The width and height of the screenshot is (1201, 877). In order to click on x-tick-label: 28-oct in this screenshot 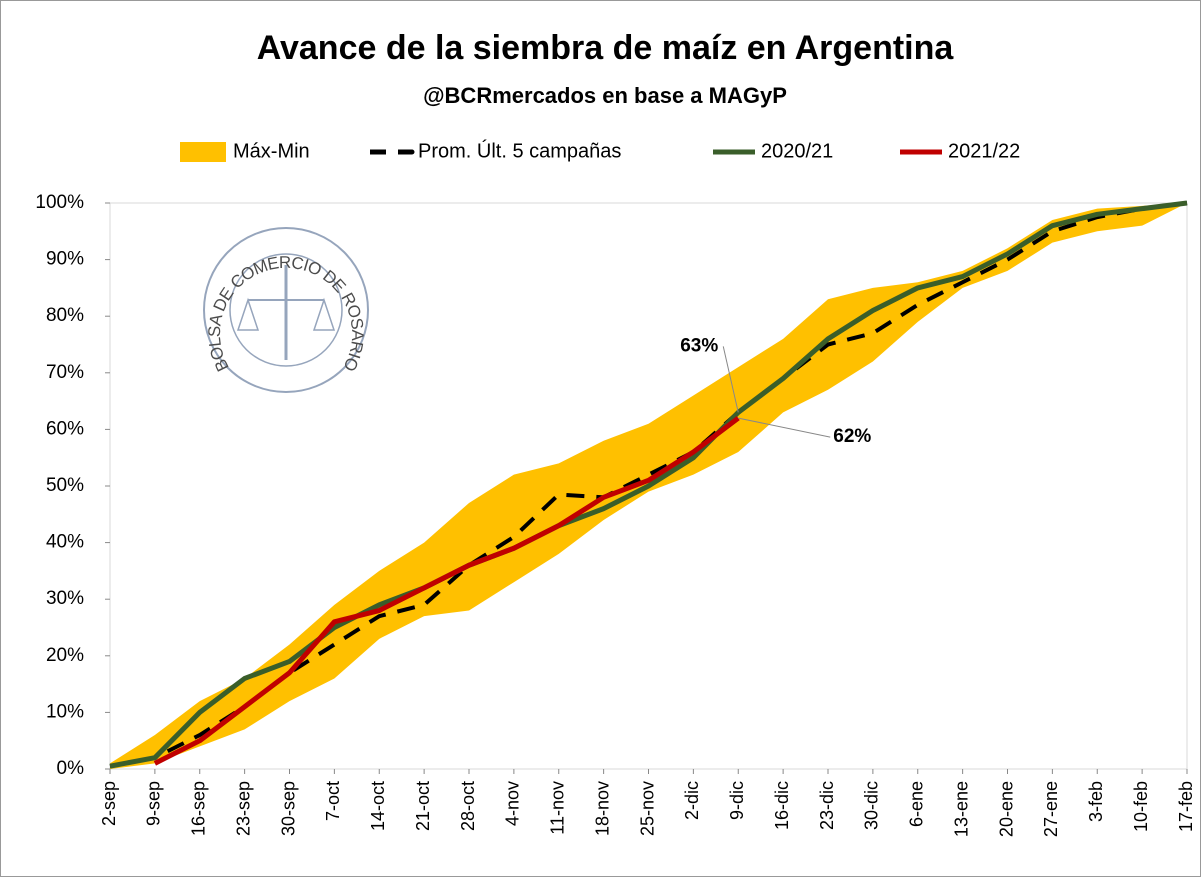, I will do `click(468, 806)`.